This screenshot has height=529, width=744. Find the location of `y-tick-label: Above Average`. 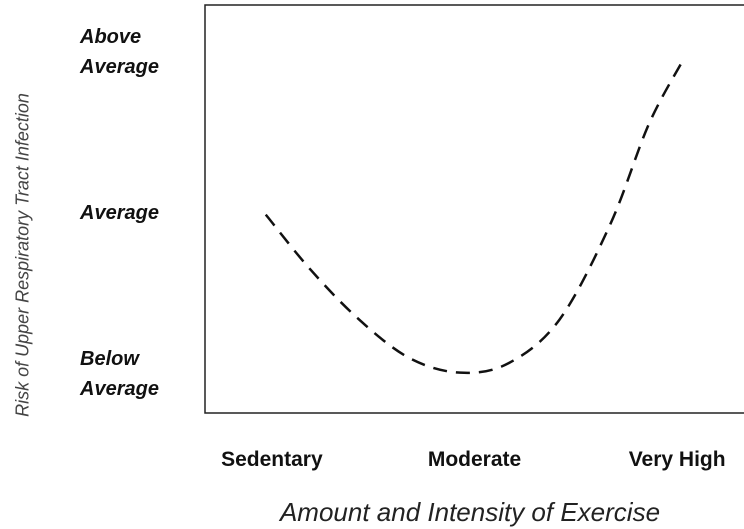

y-tick-label: Above Average is located at coordinates (119, 51).